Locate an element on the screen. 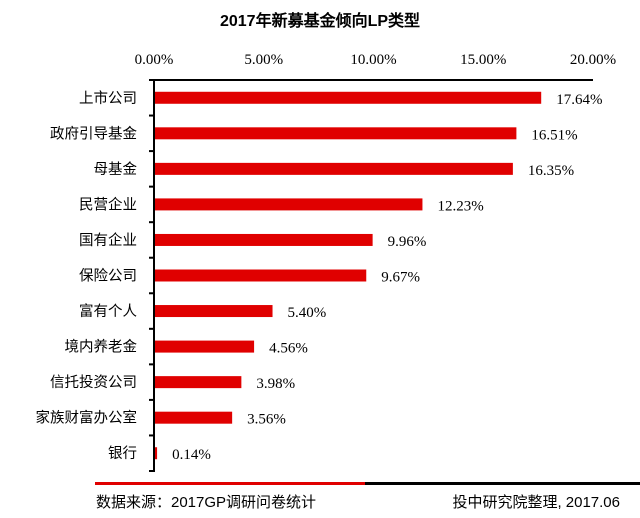 This screenshot has width=640, height=518. data-label: 9.96% is located at coordinates (407, 242).